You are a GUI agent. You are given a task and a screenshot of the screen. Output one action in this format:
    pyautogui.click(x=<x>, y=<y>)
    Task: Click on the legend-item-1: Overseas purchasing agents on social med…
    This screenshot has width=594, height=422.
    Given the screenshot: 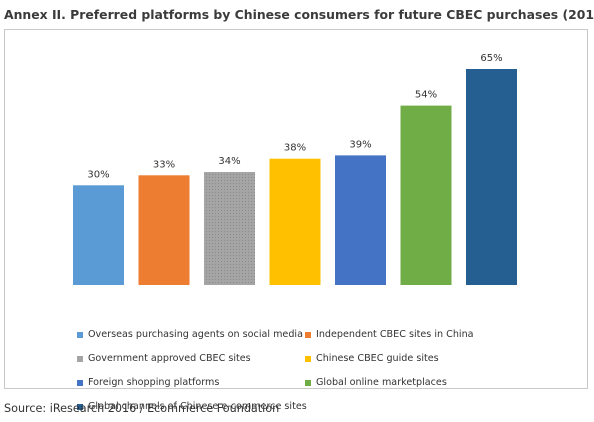 What is the action you would take?
    pyautogui.click(x=190, y=334)
    